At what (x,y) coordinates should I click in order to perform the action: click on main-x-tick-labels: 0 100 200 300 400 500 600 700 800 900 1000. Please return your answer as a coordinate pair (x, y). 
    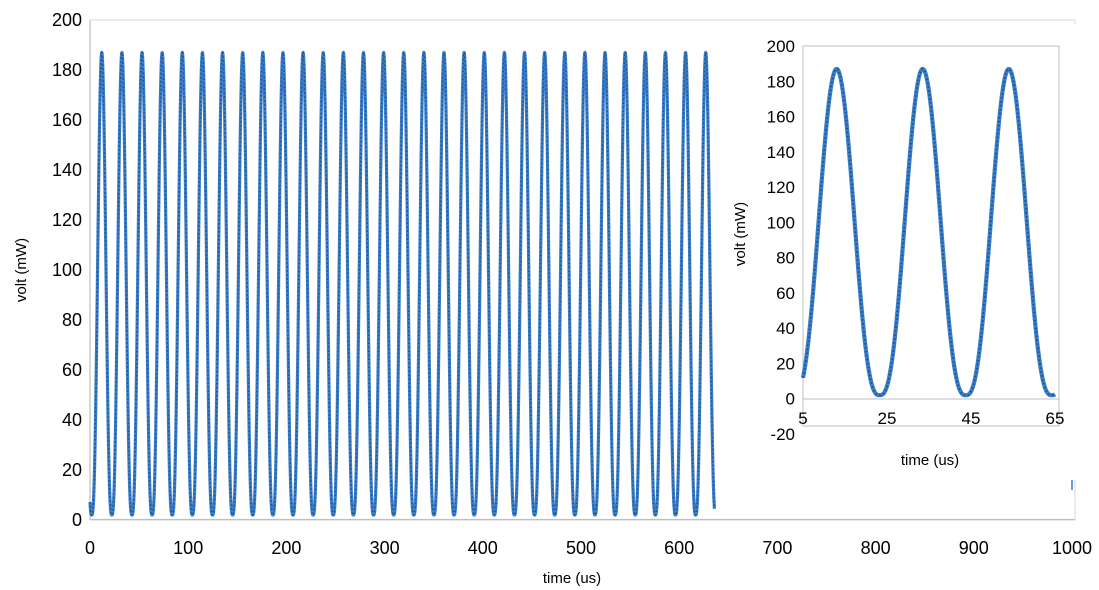
    Looking at the image, I should click on (588, 548).